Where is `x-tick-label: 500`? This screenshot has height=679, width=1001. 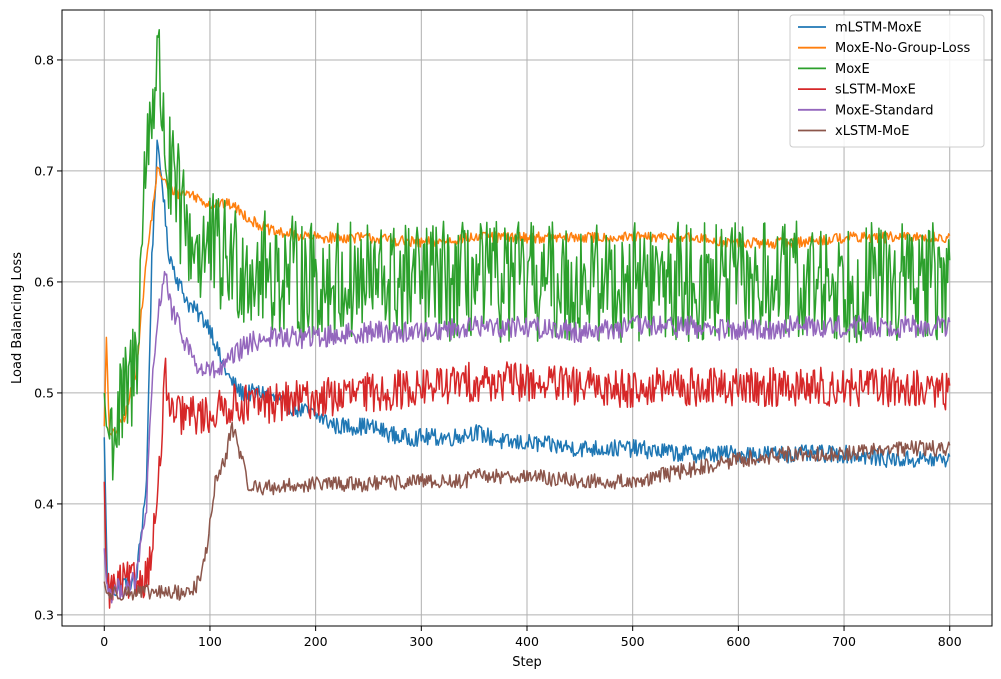 x-tick-label: 500 is located at coordinates (633, 641).